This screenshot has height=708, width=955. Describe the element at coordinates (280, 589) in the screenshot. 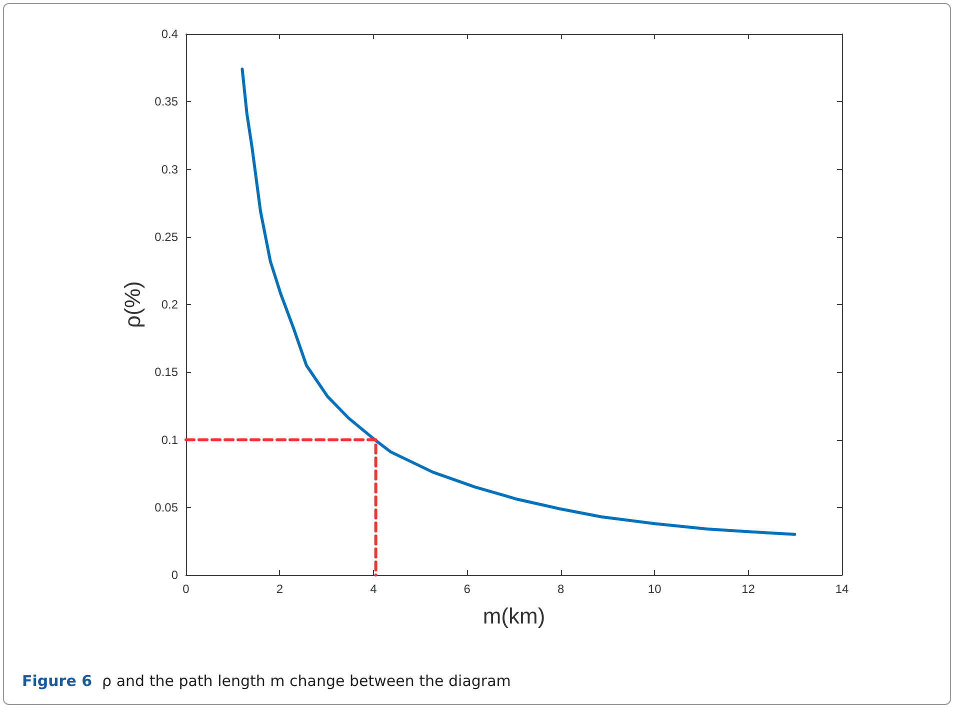

I see `x-tick-label: 2` at that location.